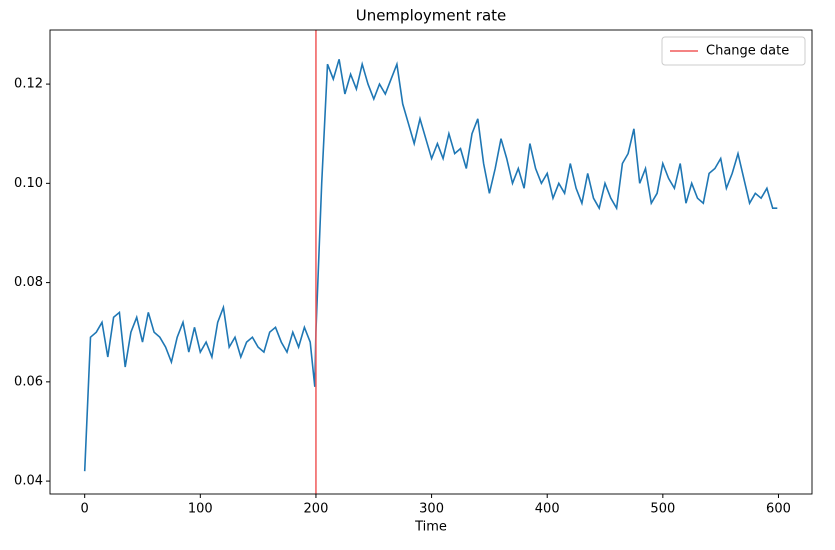 Image resolution: width=835 pixels, height=550 pixels. I want to click on legend-box, so click(733, 51).